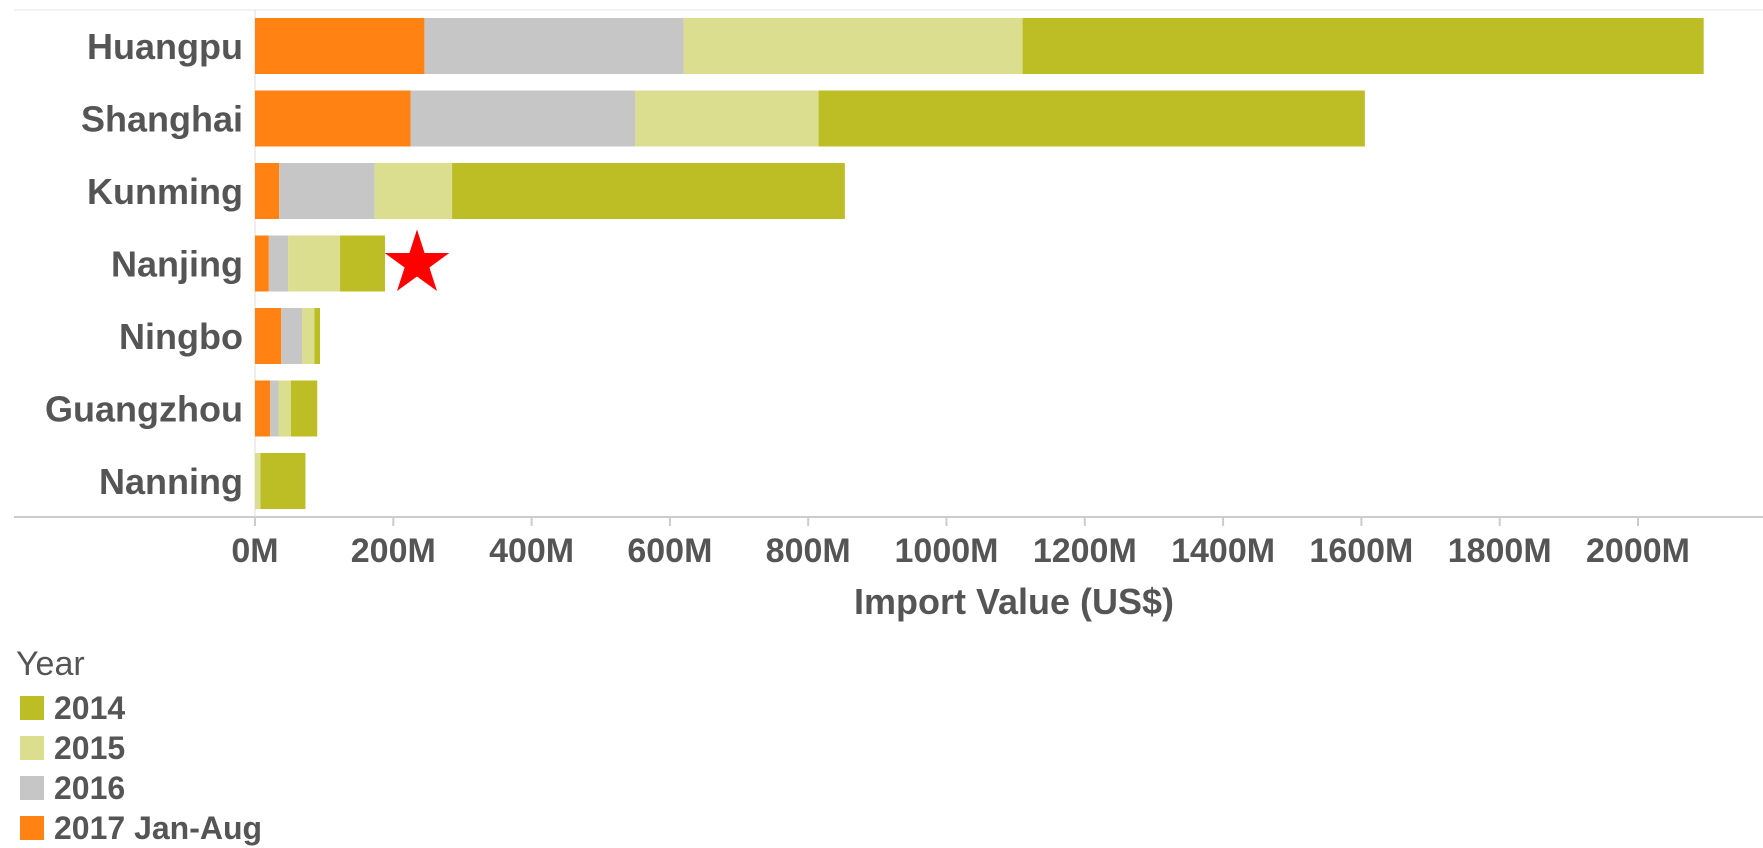 This screenshot has height=848, width=1763. I want to click on legend-item: 2016, so click(139, 788).